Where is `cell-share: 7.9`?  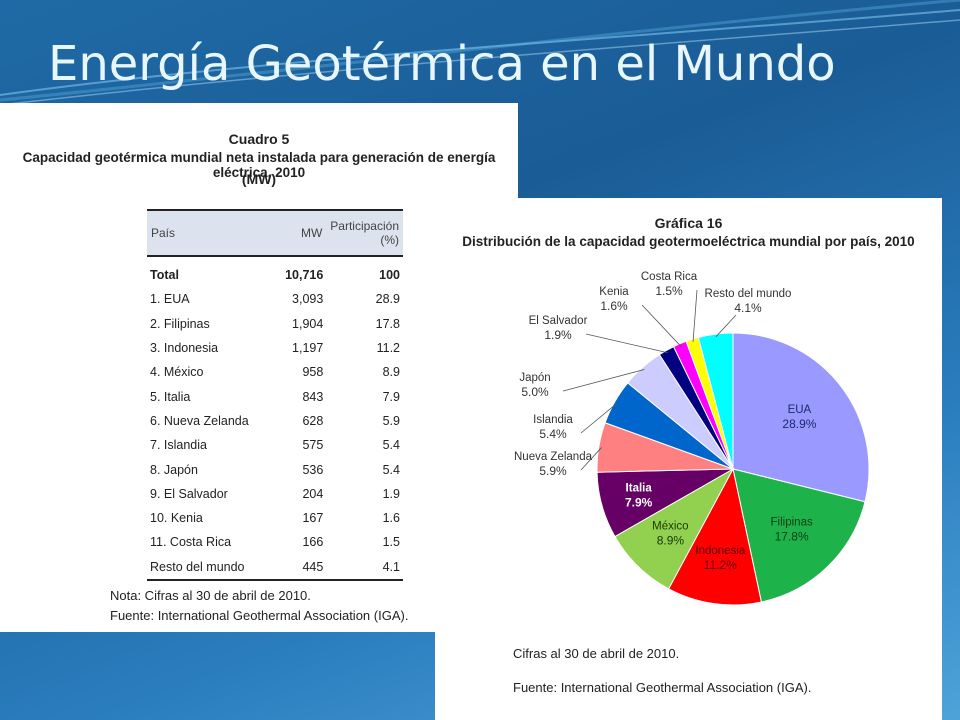 cell-share: 7.9 is located at coordinates (391, 396).